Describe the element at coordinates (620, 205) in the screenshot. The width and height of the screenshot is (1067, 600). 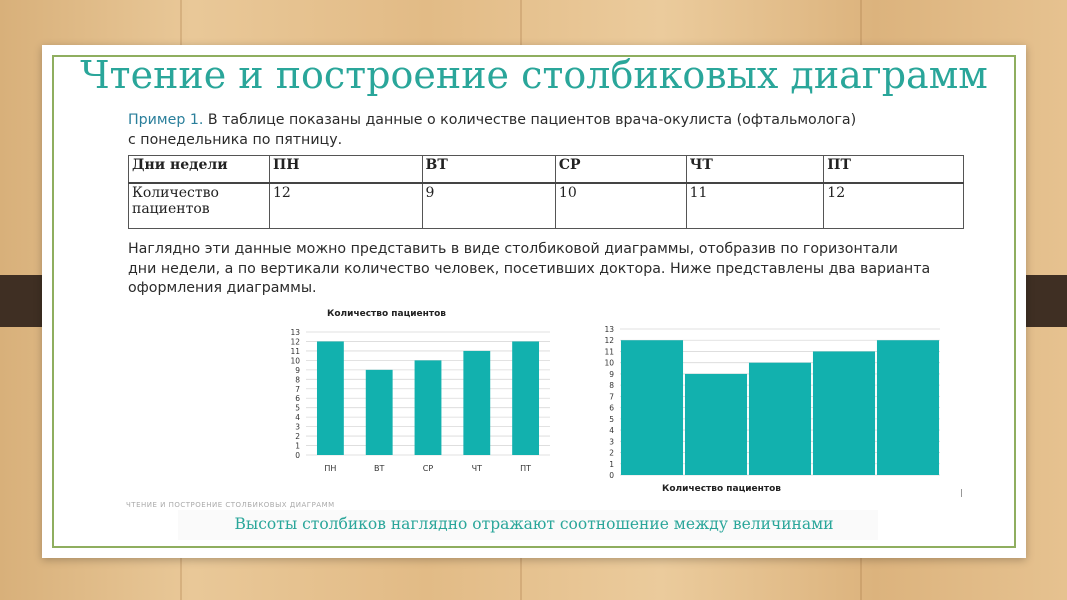
I see `table-value-cell: 10` at that location.